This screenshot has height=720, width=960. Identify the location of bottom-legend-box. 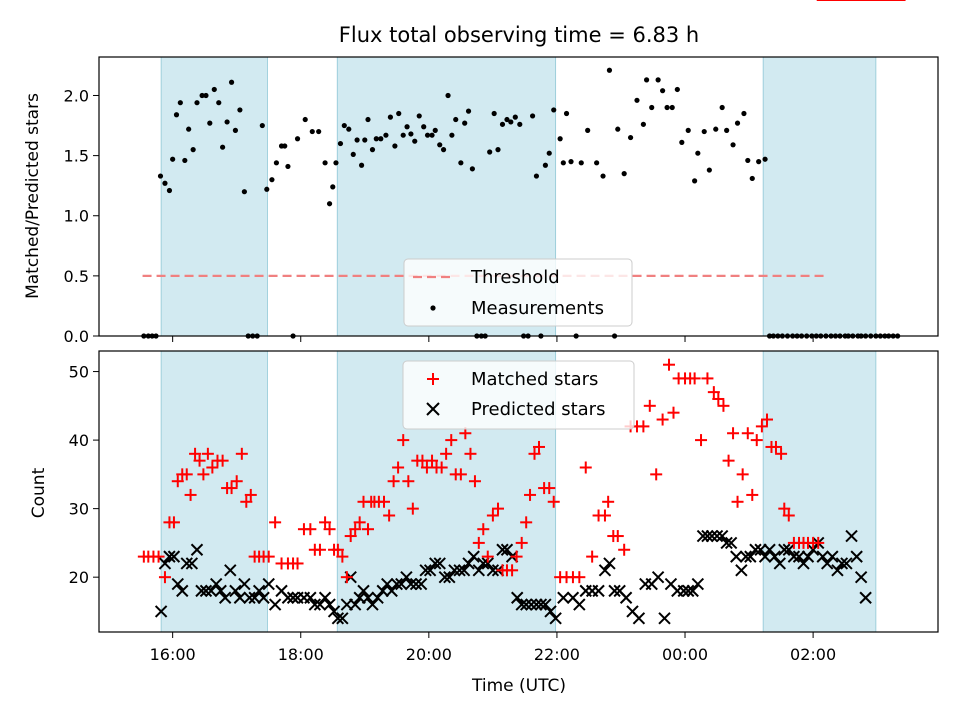
(518, 395).